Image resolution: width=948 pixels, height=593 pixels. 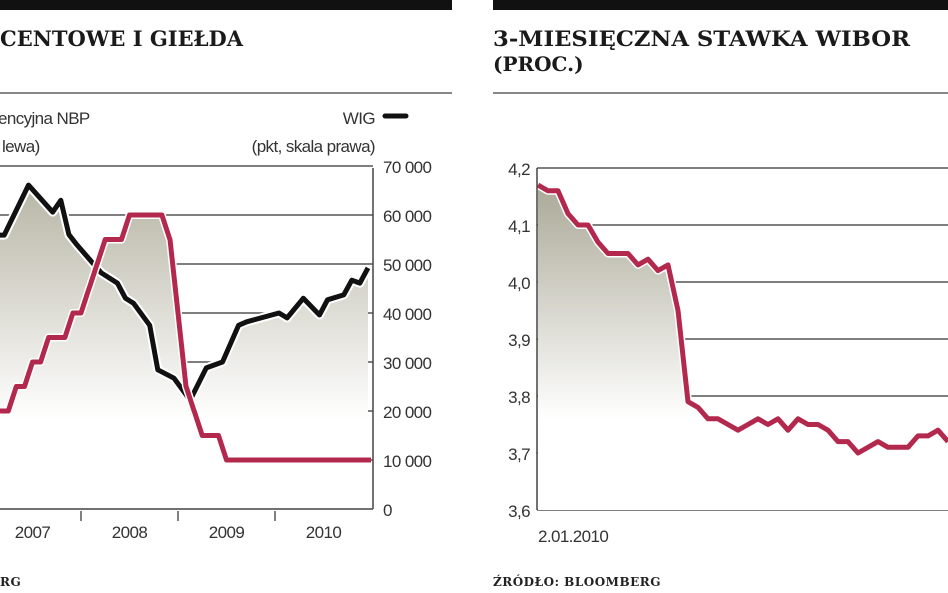 What do you see at coordinates (10, 582) in the screenshot?
I see `left-source: RG` at bounding box center [10, 582].